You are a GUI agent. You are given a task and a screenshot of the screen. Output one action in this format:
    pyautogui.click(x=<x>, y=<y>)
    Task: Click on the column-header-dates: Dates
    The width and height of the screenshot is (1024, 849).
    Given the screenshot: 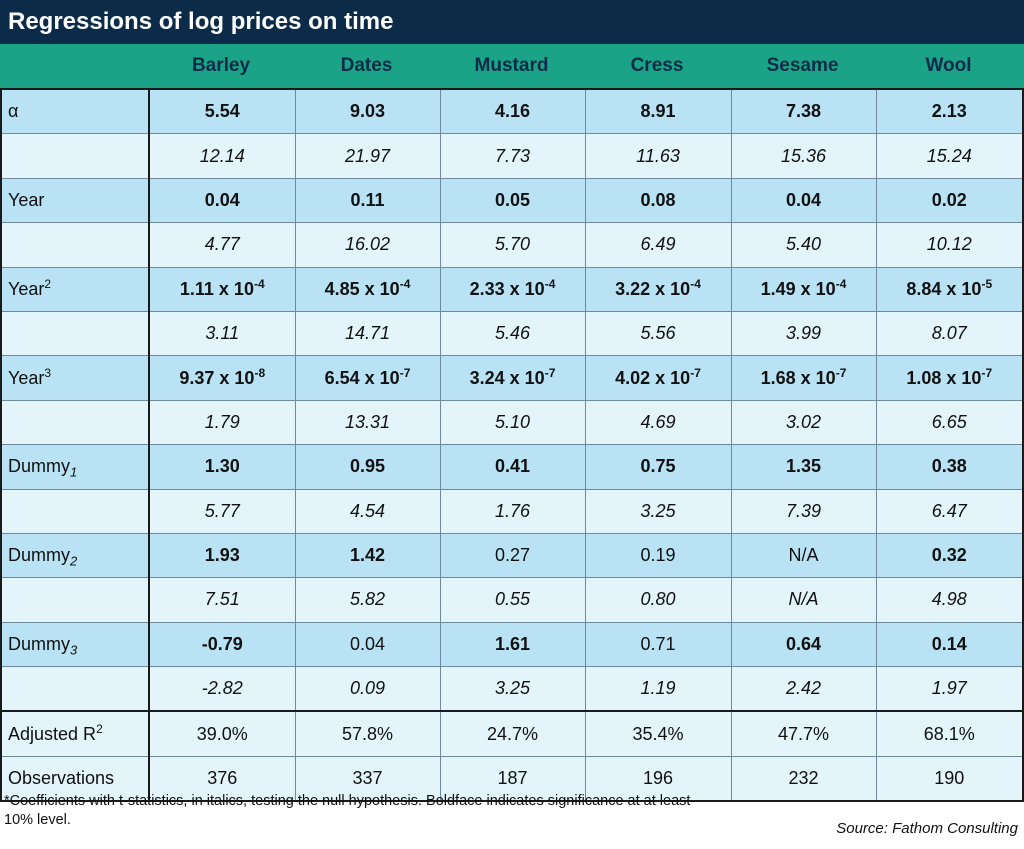 What is the action you would take?
    pyautogui.click(x=366, y=65)
    